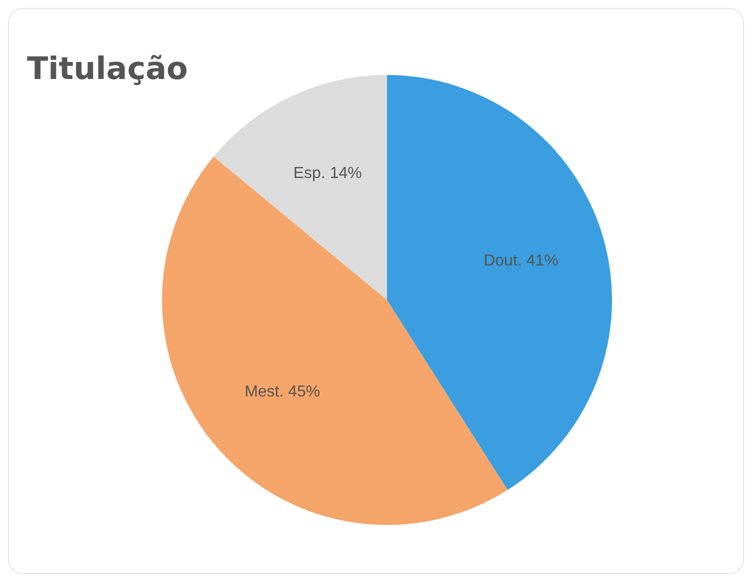 The height and width of the screenshot is (582, 752). Describe the element at coordinates (282, 392) in the screenshot. I see `slice-label: Mest. 45%` at that location.